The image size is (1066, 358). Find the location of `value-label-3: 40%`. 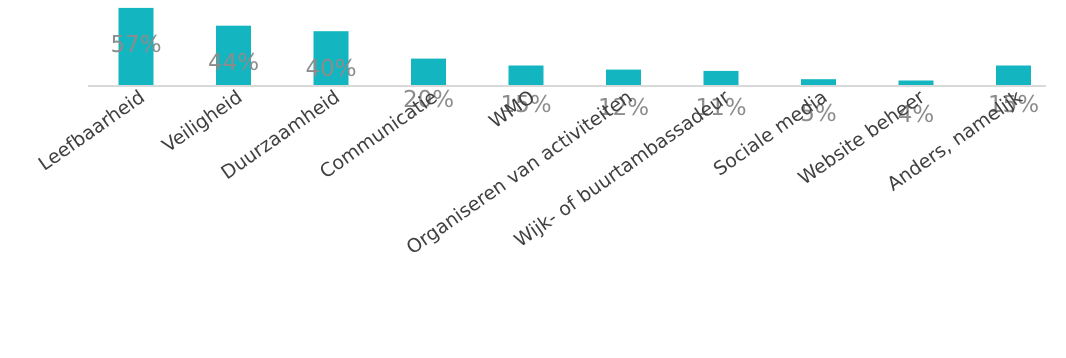

value-label-3: 40% is located at coordinates (330, 69).